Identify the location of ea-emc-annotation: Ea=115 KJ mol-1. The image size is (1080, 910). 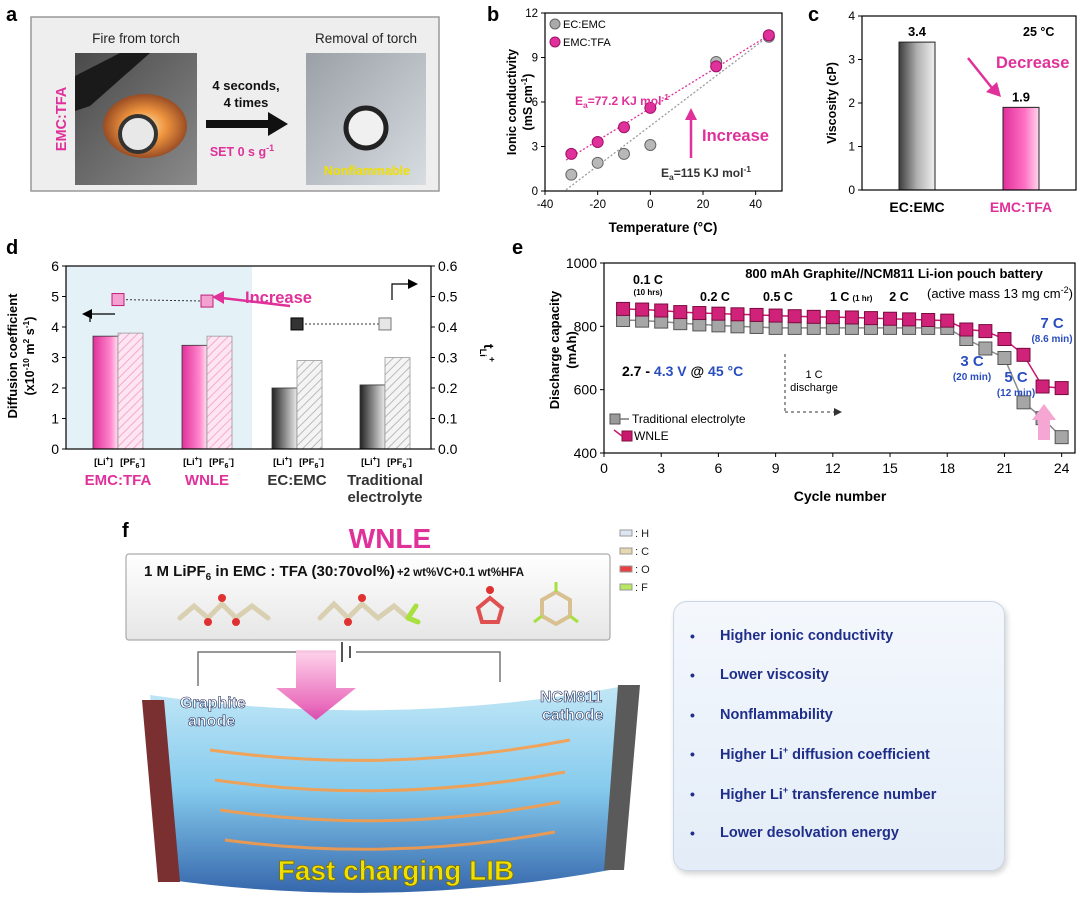
(706, 173).